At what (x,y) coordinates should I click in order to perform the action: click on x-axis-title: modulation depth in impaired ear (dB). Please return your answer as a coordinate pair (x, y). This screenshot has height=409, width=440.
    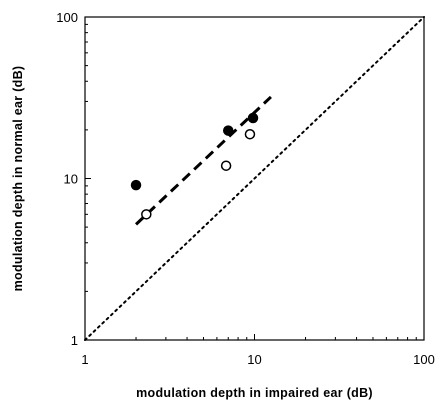
    Looking at the image, I should click on (254, 393).